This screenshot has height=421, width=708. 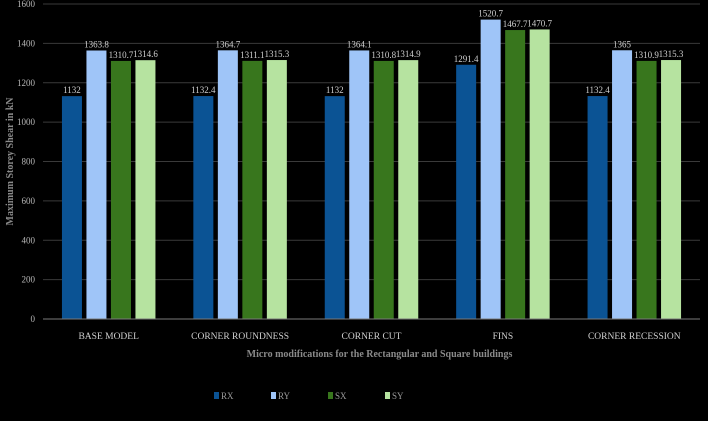 I want to click on x-tick-label: BASE MODEL, so click(x=108, y=337).